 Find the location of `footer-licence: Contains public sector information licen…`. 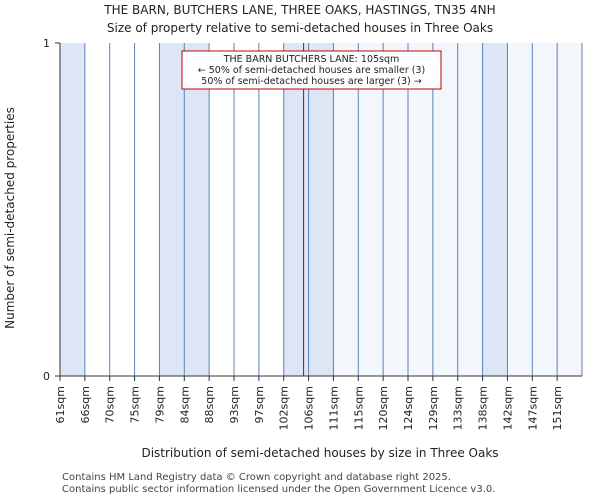

footer-licence: Contains public sector information licen… is located at coordinates (279, 489).